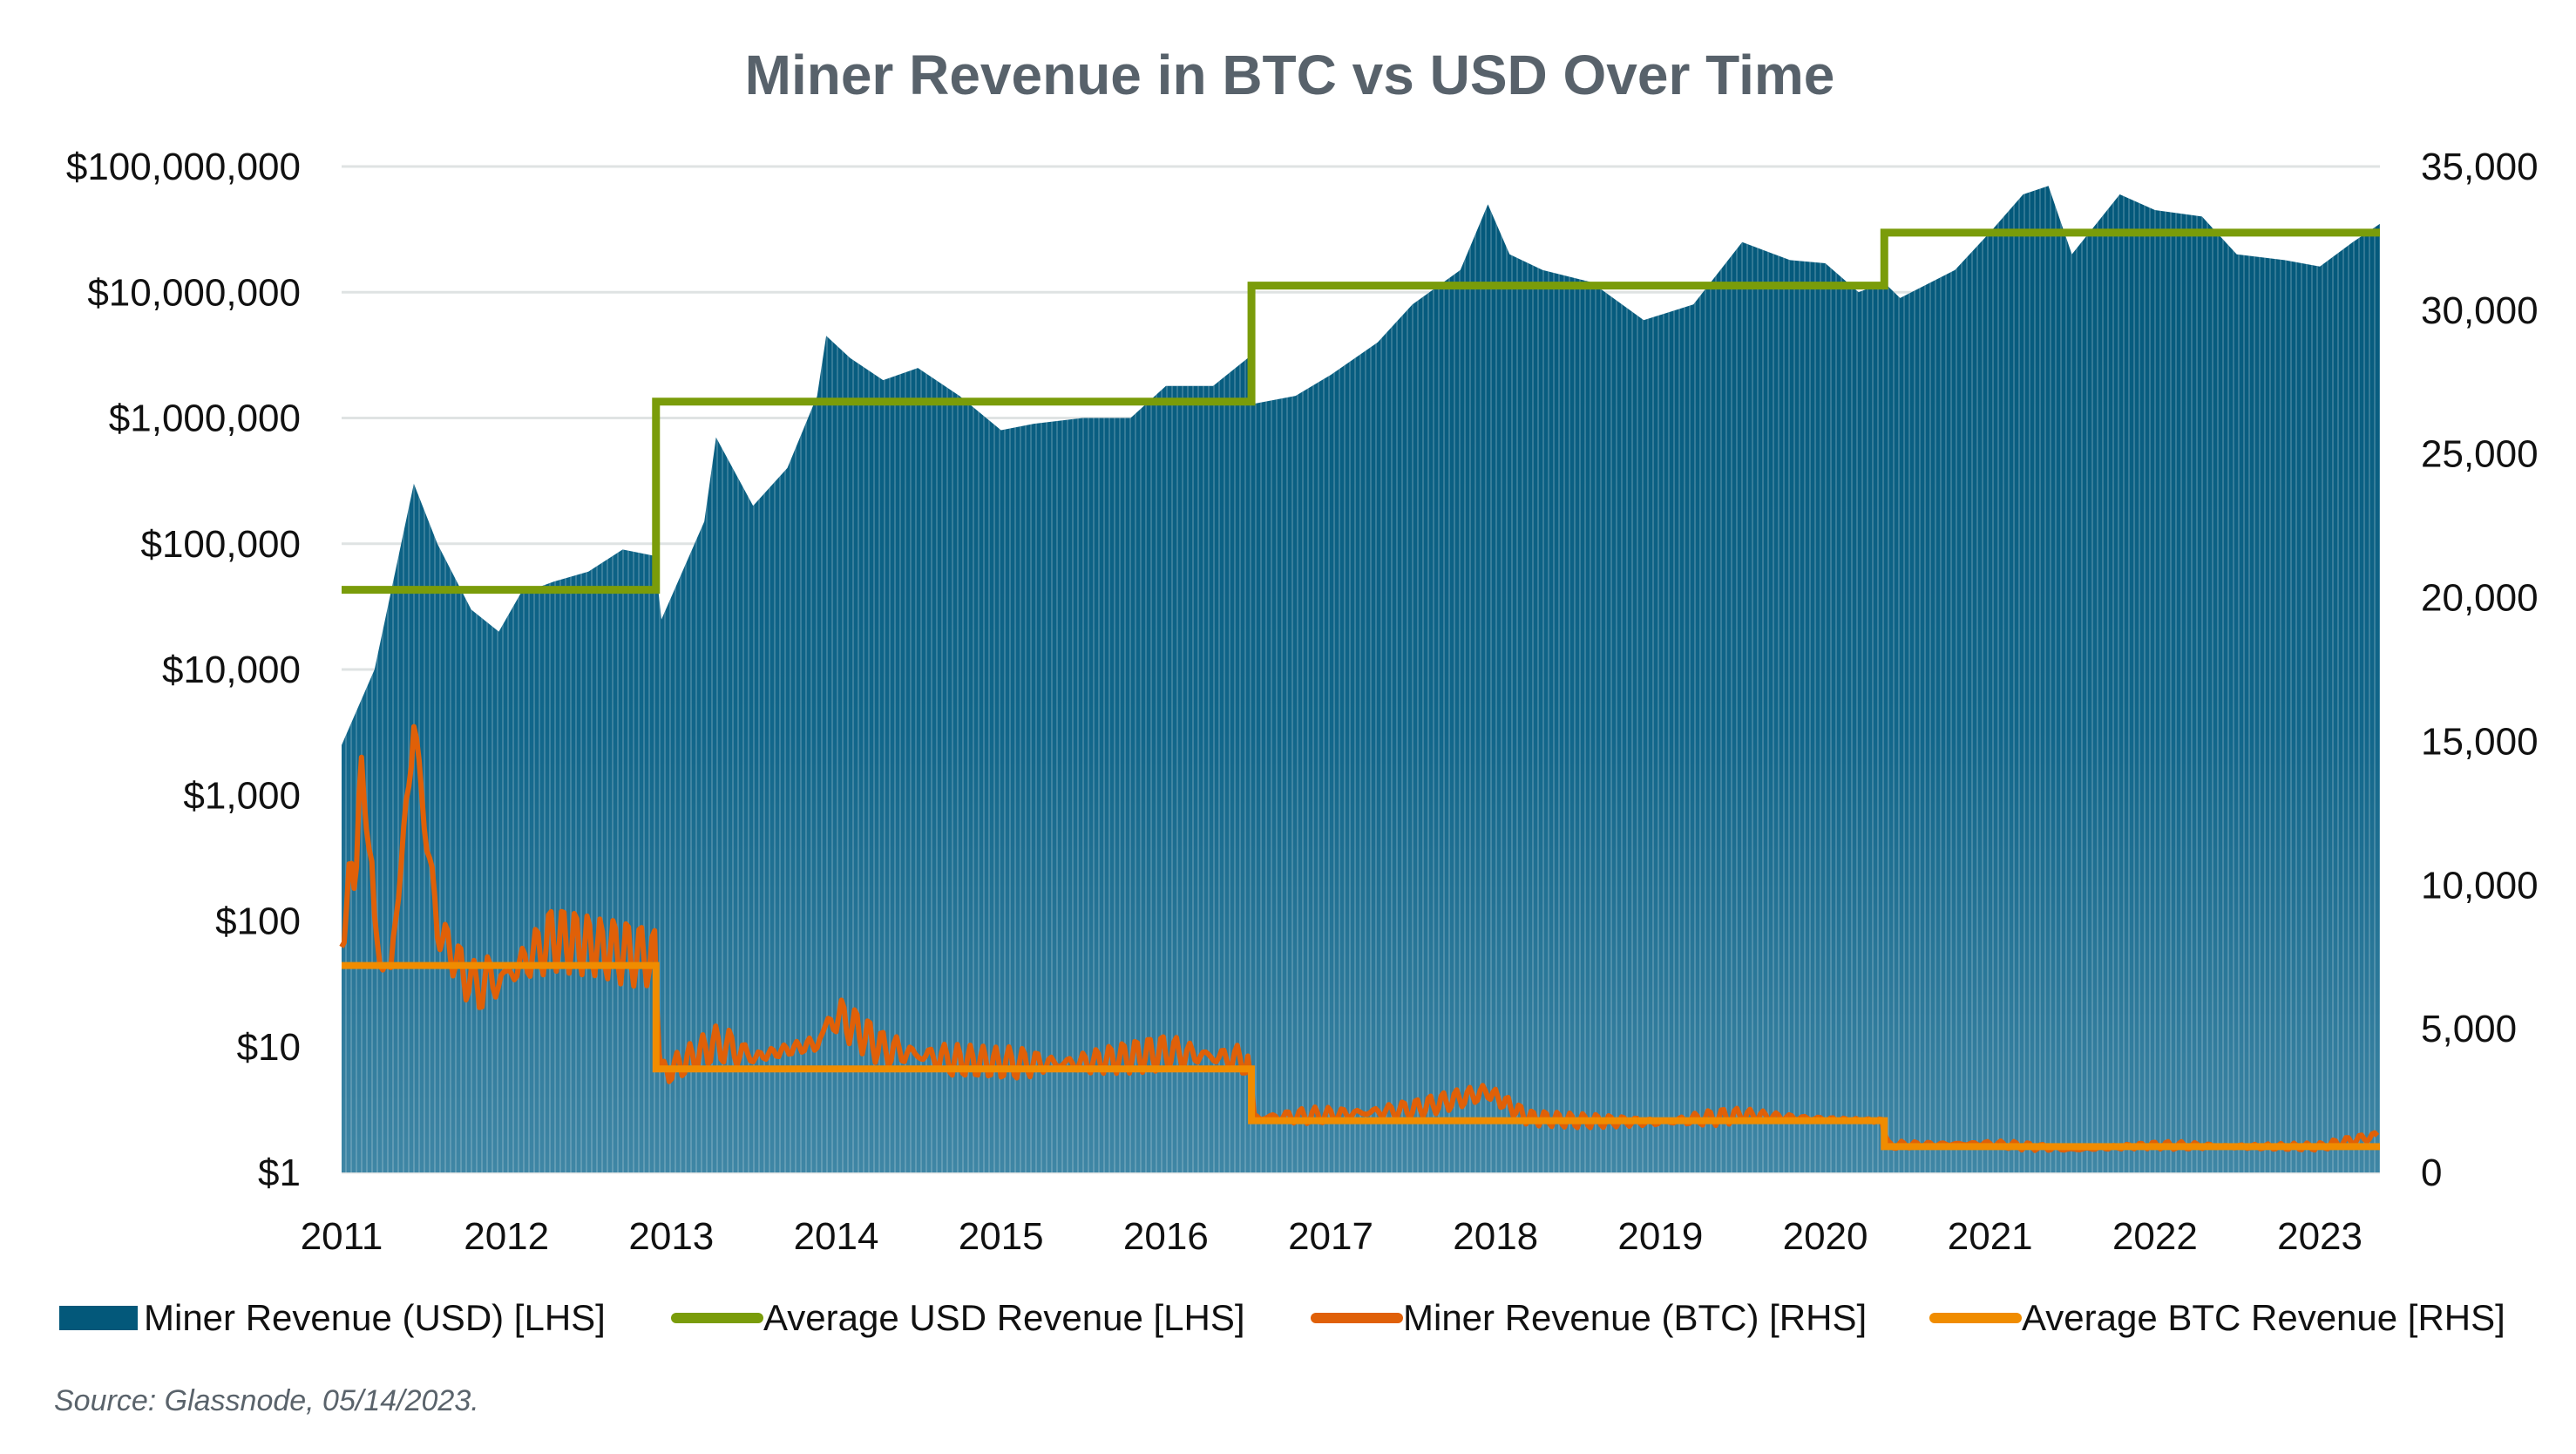  What do you see at coordinates (1166, 1236) in the screenshot?
I see `x-tick-label: 2016` at bounding box center [1166, 1236].